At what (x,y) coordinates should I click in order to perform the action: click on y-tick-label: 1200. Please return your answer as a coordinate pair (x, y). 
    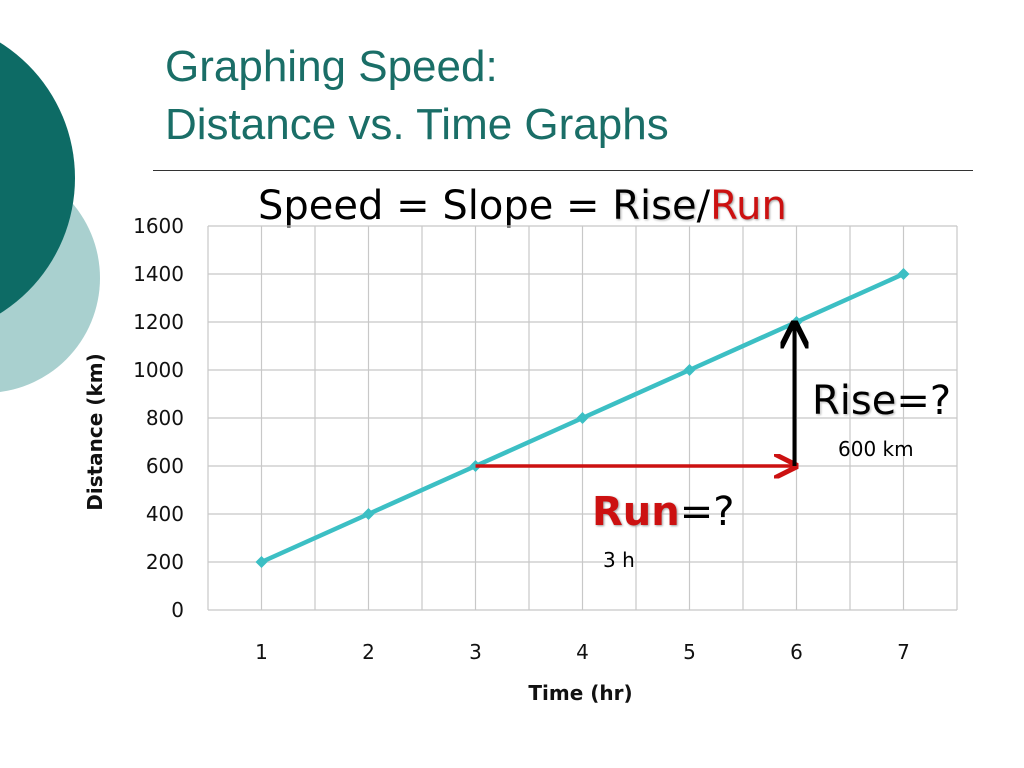
    Looking at the image, I should click on (158, 322).